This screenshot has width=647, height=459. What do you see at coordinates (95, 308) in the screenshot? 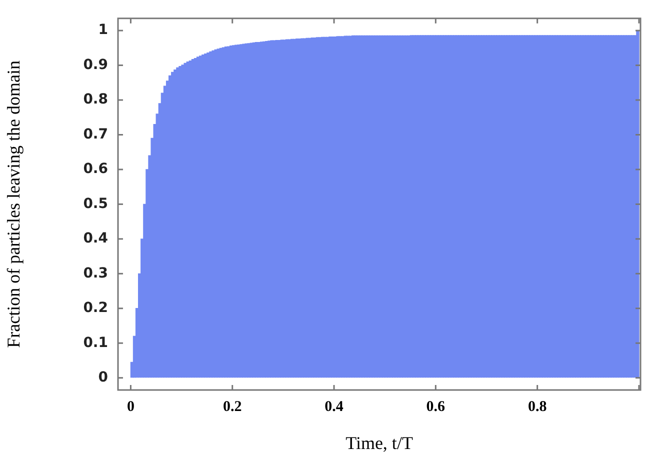
I see `y-tick-label: 0.2` at bounding box center [95, 308].